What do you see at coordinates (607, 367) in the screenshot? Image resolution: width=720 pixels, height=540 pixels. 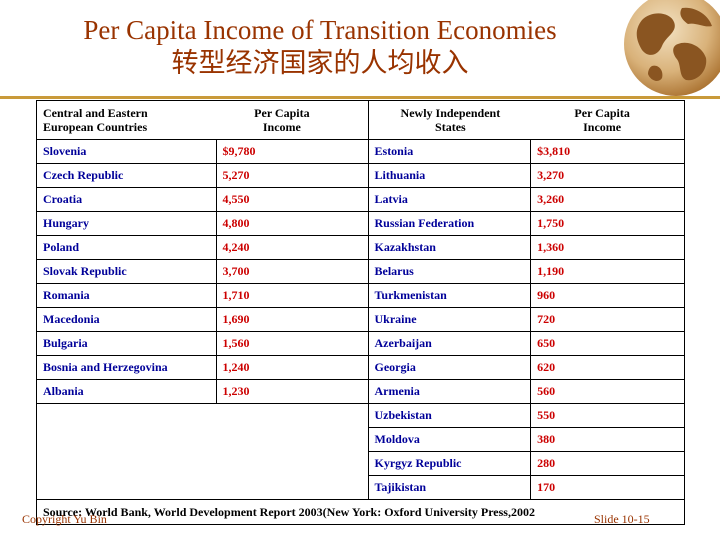 I see `right-income-cell: 620` at bounding box center [607, 367].